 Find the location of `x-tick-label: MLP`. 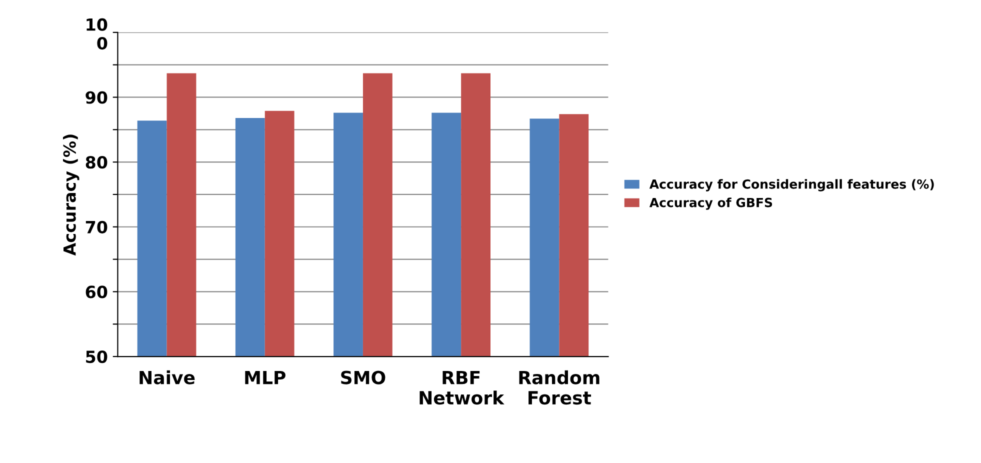

x-tick-label: MLP is located at coordinates (265, 377).